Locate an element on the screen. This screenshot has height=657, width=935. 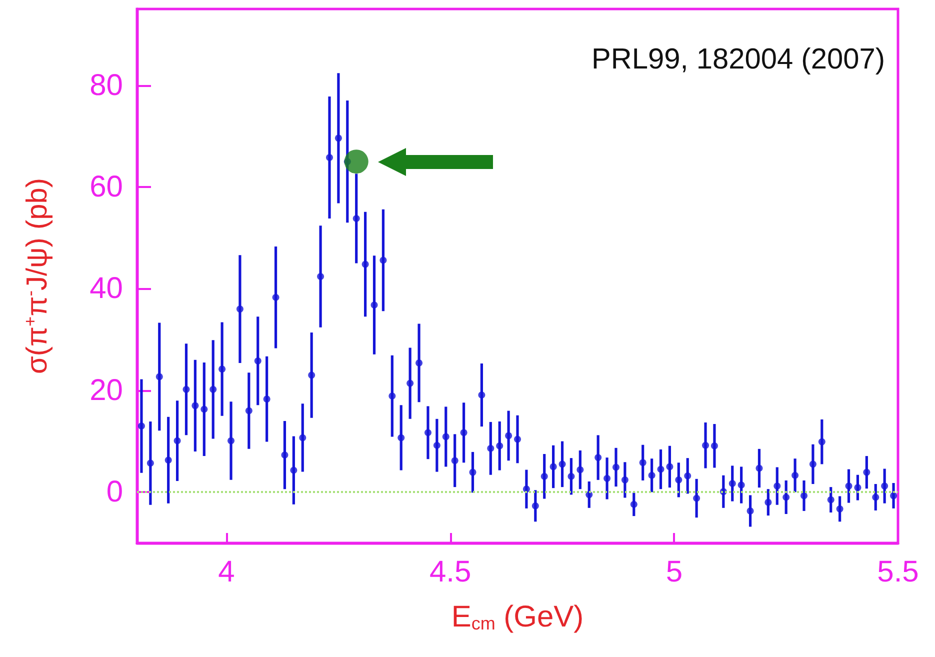
y-tick-label: 20 is located at coordinates (106, 390).